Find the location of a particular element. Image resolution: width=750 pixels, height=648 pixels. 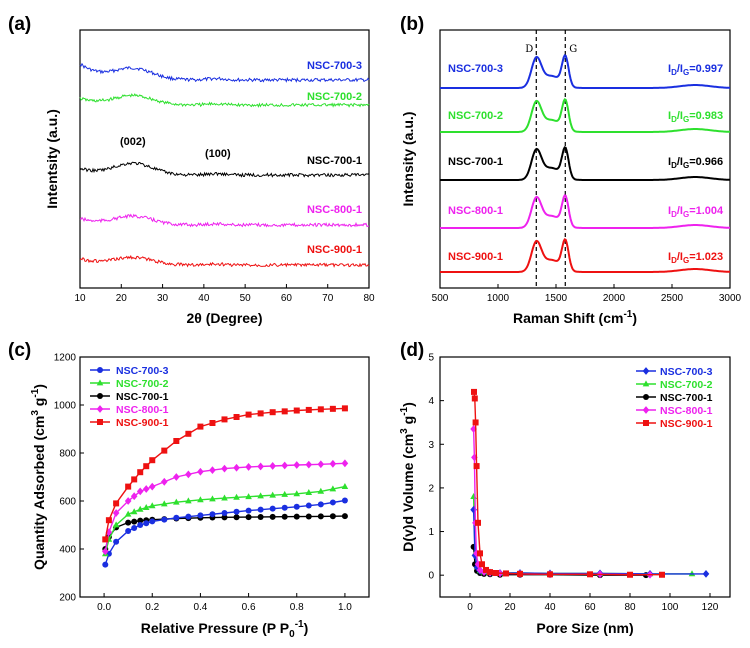

panel-b-xtick-label: 1000 is located at coordinates (498, 298).